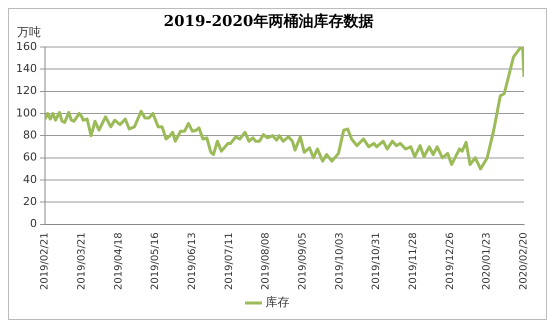 The image size is (555, 328). Describe the element at coordinates (487, 261) in the screenshot. I see `x-tick-label: 2020/01/23` at that location.